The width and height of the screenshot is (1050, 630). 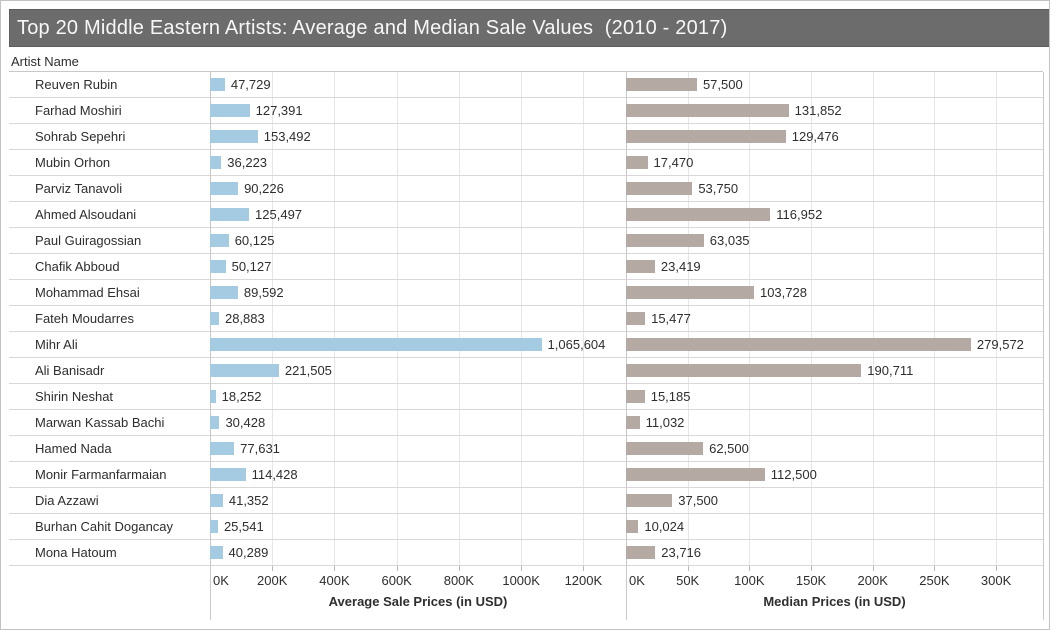 What do you see at coordinates (834, 111) in the screenshot?
I see `chart-row: 131,852` at bounding box center [834, 111].